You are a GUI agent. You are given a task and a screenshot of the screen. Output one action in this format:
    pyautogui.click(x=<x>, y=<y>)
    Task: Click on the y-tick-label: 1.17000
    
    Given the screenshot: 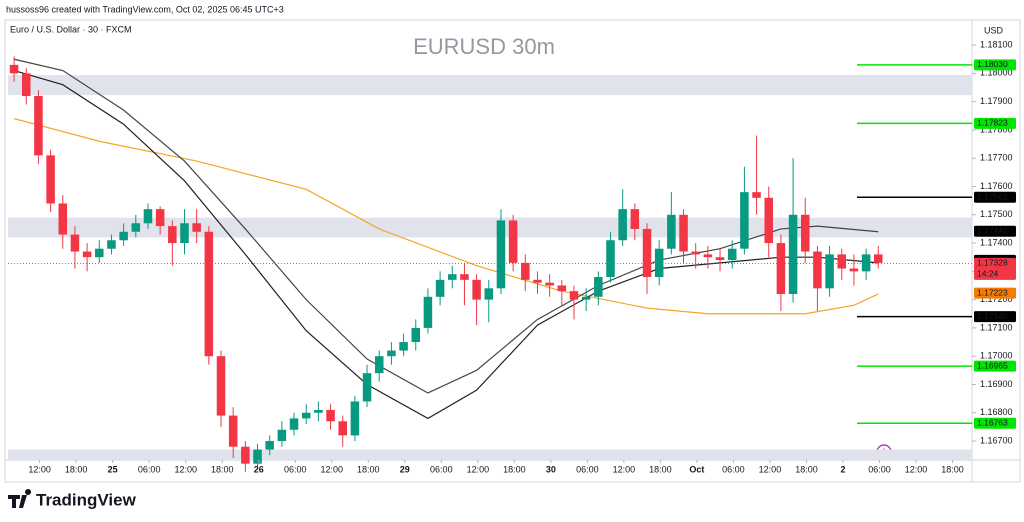 What is the action you would take?
    pyautogui.click(x=996, y=356)
    